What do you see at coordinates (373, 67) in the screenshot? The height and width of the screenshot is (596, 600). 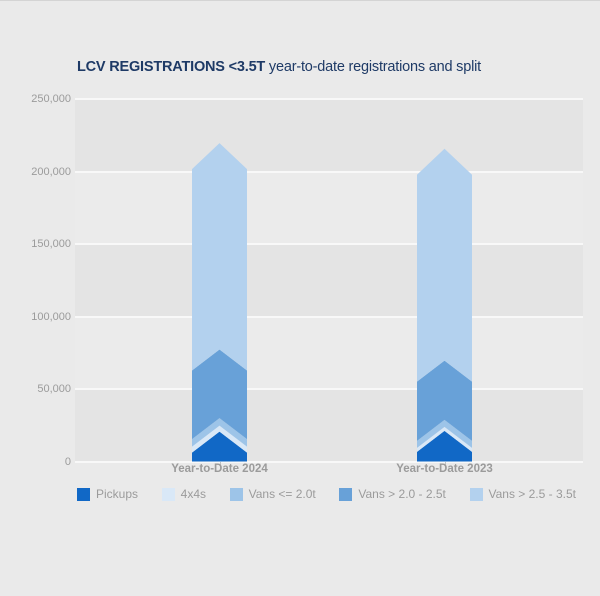 I see `chart-title-subtitle: year-to-date registrations and split` at bounding box center [373, 67].